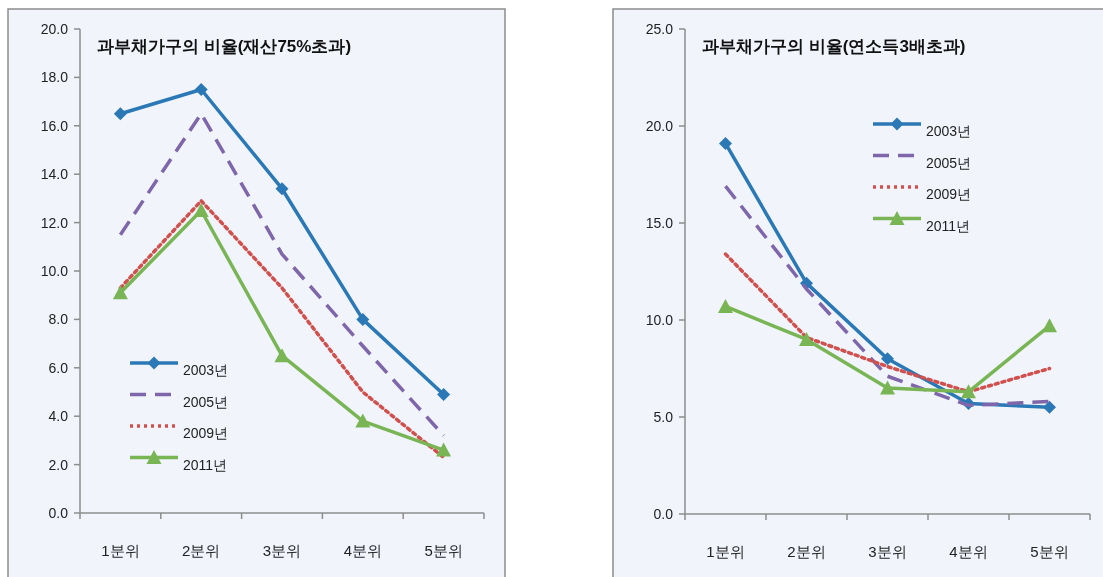 The image size is (1103, 577). Describe the element at coordinates (659, 29) in the screenshot. I see `y-tick-label: 25.0` at that location.